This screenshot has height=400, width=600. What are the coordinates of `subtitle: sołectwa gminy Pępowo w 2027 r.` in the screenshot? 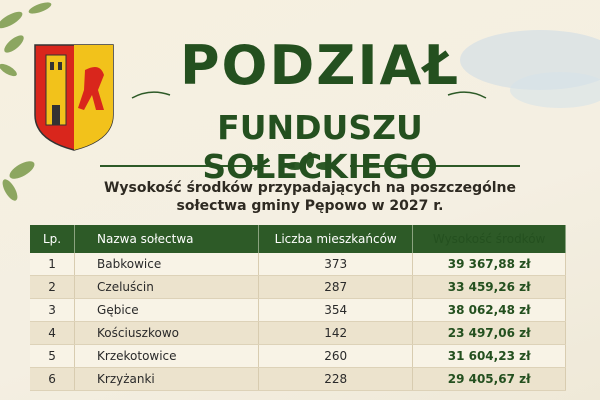 It's located at (310, 206).